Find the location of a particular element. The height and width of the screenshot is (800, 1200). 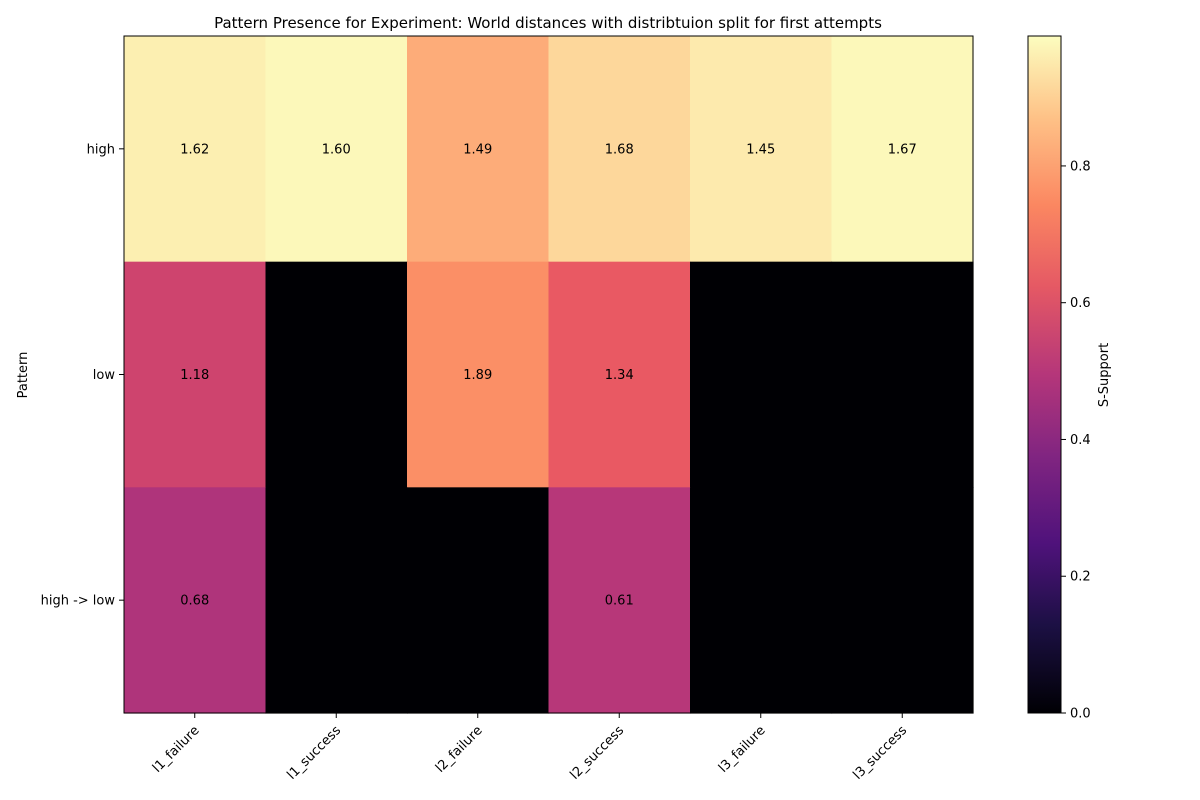

cell-value-label: 1.62 is located at coordinates (194, 149).